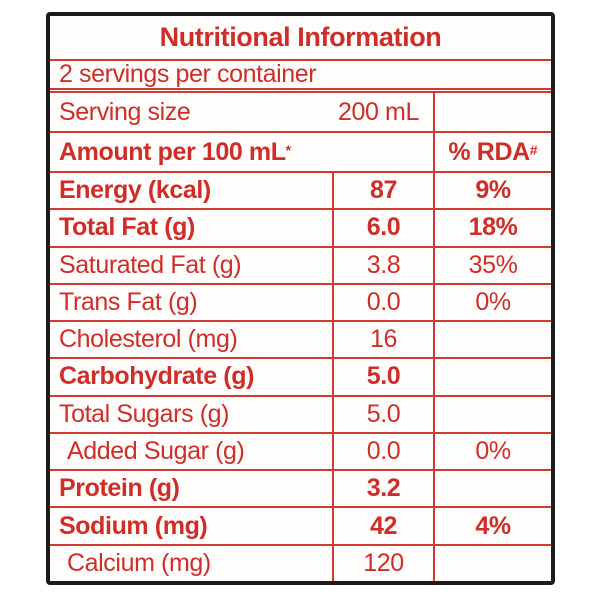  I want to click on serving-size-label: Serving size, so click(125, 111).